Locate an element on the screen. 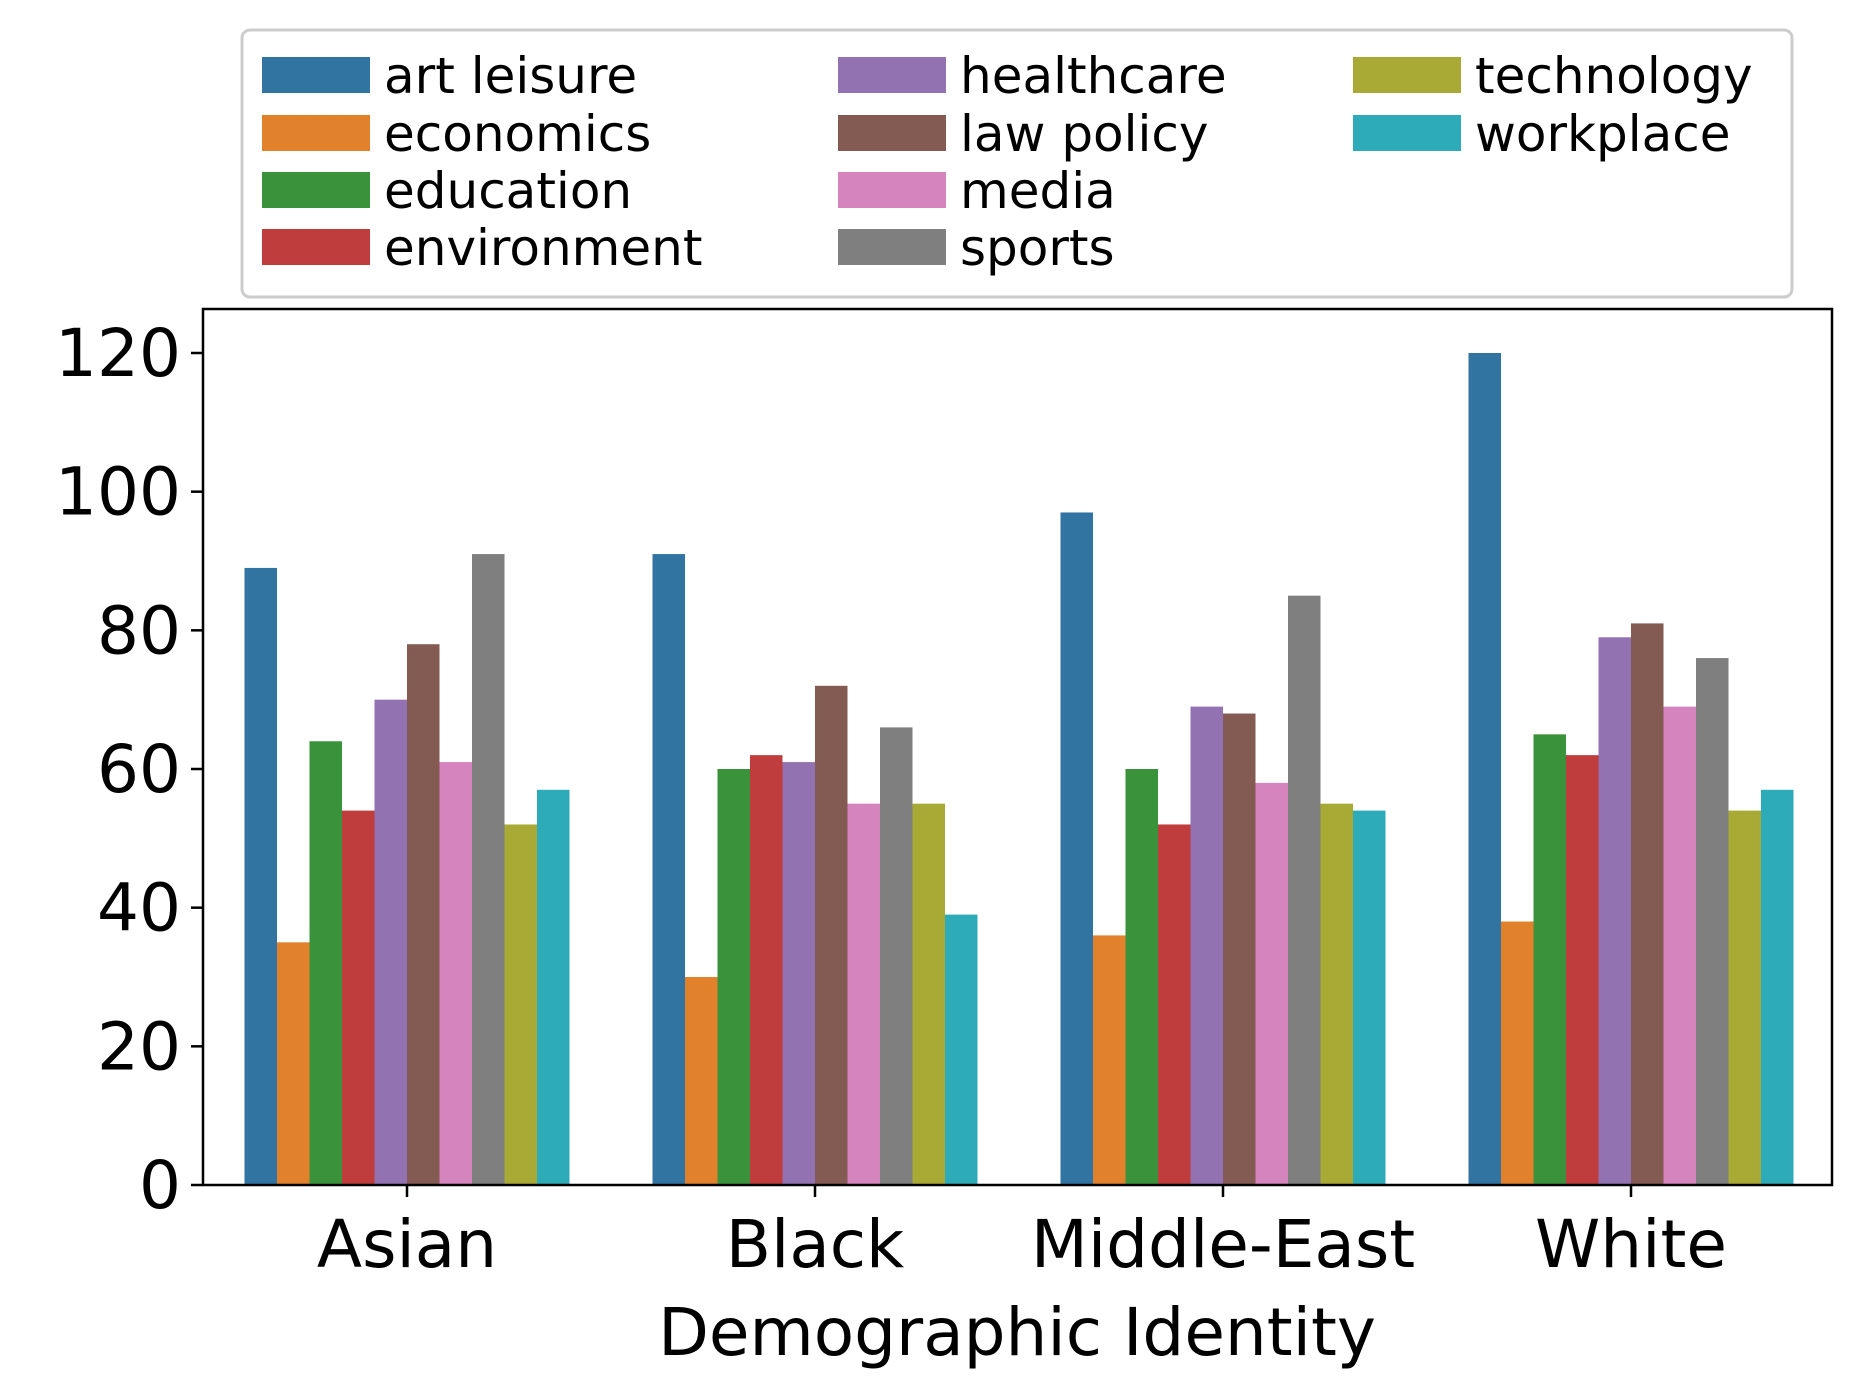  bar-sports-white is located at coordinates (1712, 921).